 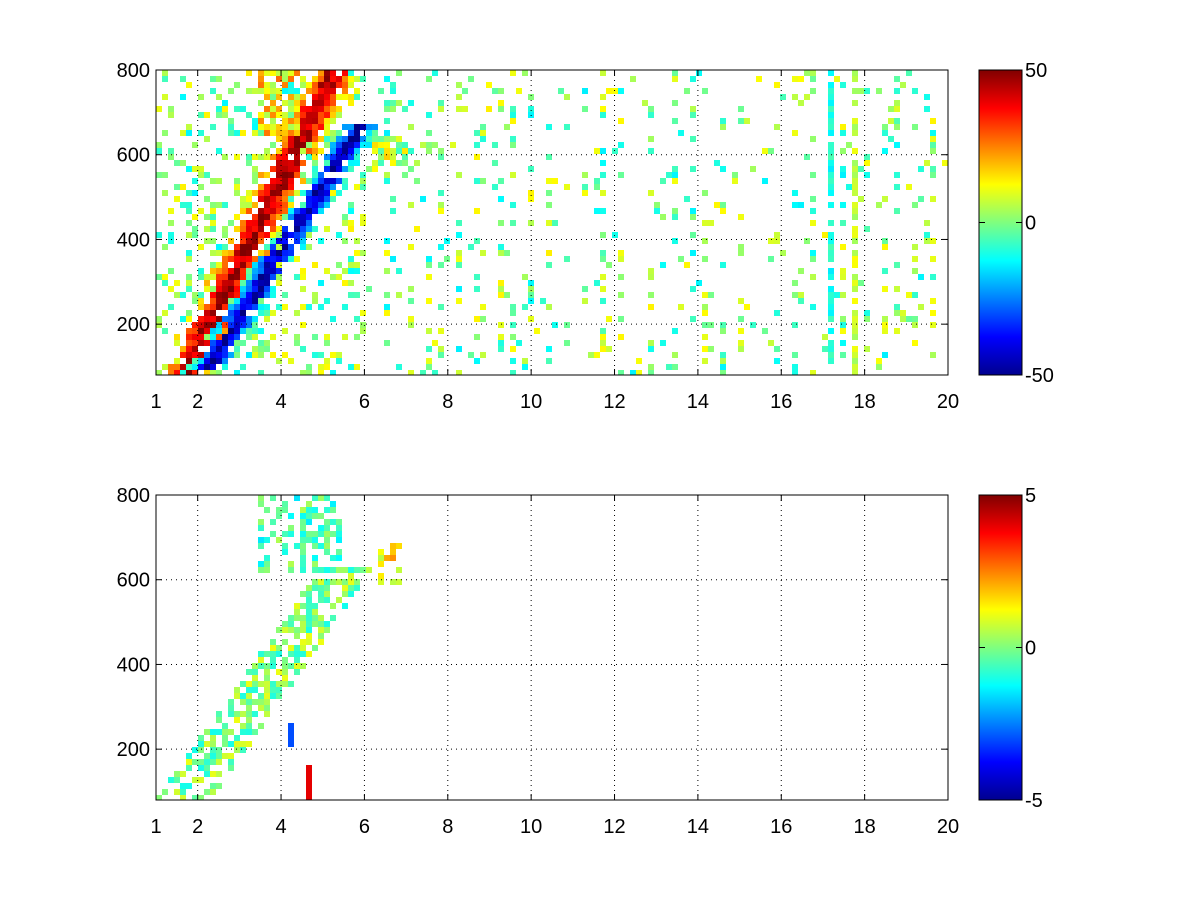 I want to click on x-tick-label: 10, so click(x=531, y=402).